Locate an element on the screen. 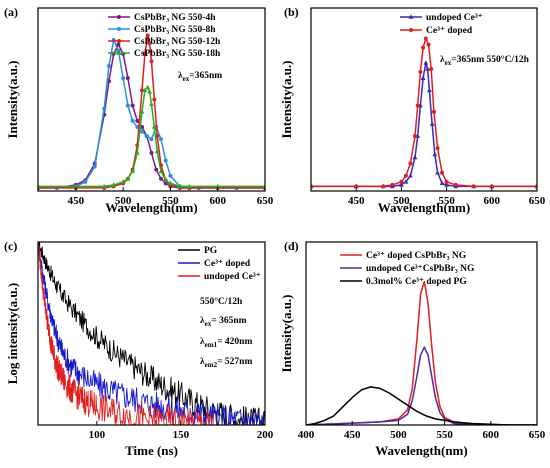 The height and width of the screenshot is (468, 550). legend: undoped Ce³⁺ Ce³⁺ doped is located at coordinates (441, 24).